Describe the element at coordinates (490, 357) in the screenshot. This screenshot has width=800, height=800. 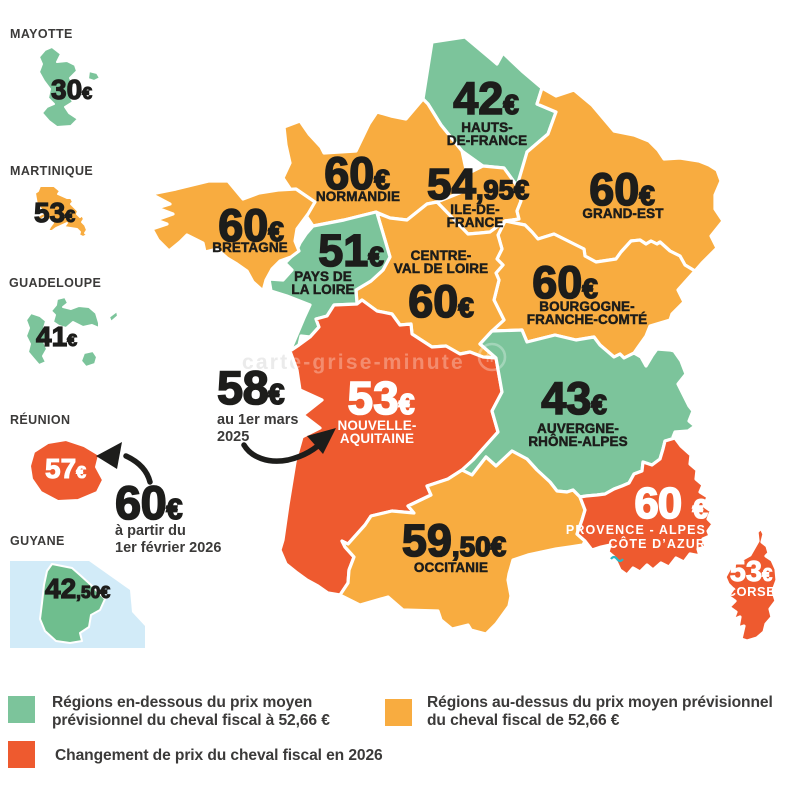
I see `svg-text: fr` at that location.